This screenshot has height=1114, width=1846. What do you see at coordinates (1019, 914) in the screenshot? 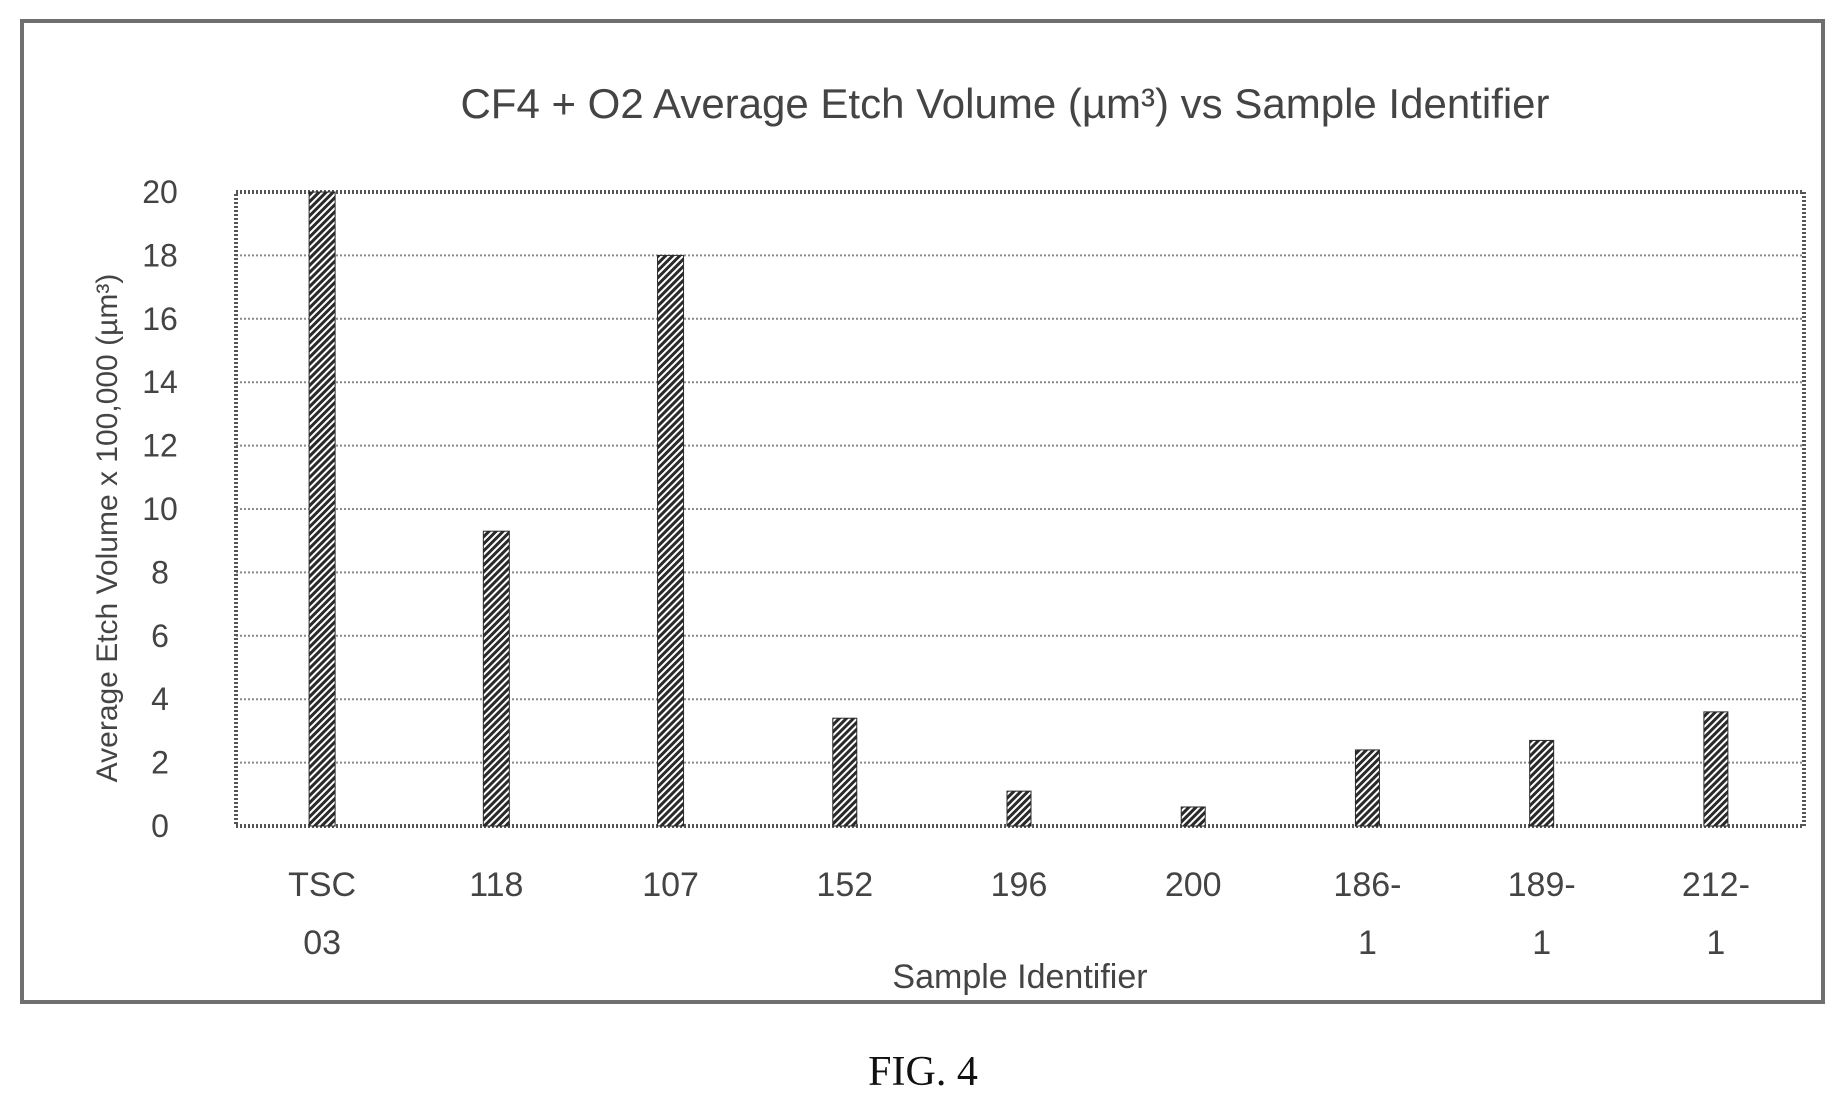
I see `x-tick-labels: TSC 03 118 107 152 196 200 186- 1 189- 1 212- 1` at bounding box center [1019, 914].